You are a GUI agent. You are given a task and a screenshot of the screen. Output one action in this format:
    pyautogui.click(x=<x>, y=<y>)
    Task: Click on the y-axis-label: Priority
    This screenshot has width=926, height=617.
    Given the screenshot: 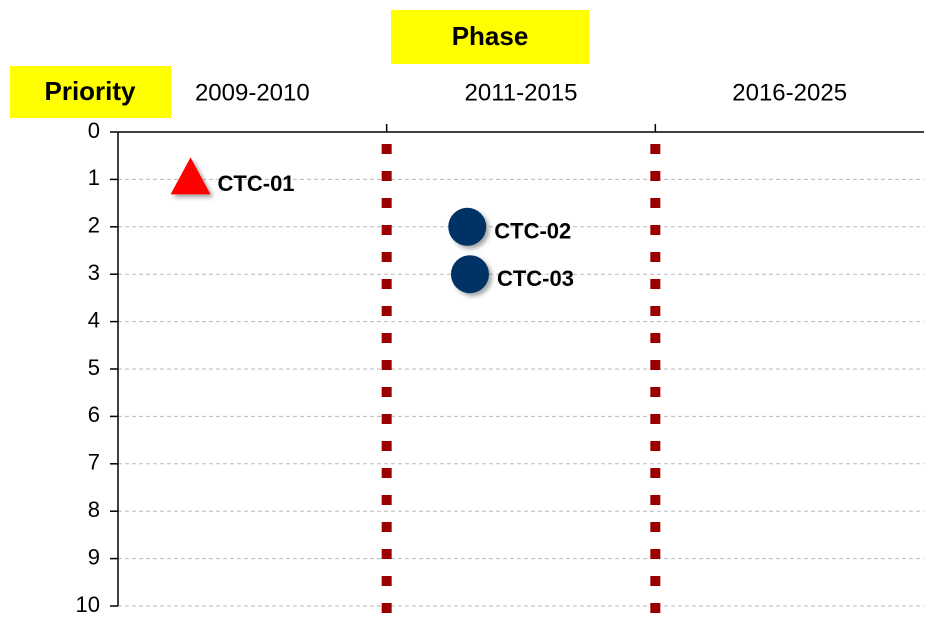 What is the action you would take?
    pyautogui.click(x=90, y=91)
    